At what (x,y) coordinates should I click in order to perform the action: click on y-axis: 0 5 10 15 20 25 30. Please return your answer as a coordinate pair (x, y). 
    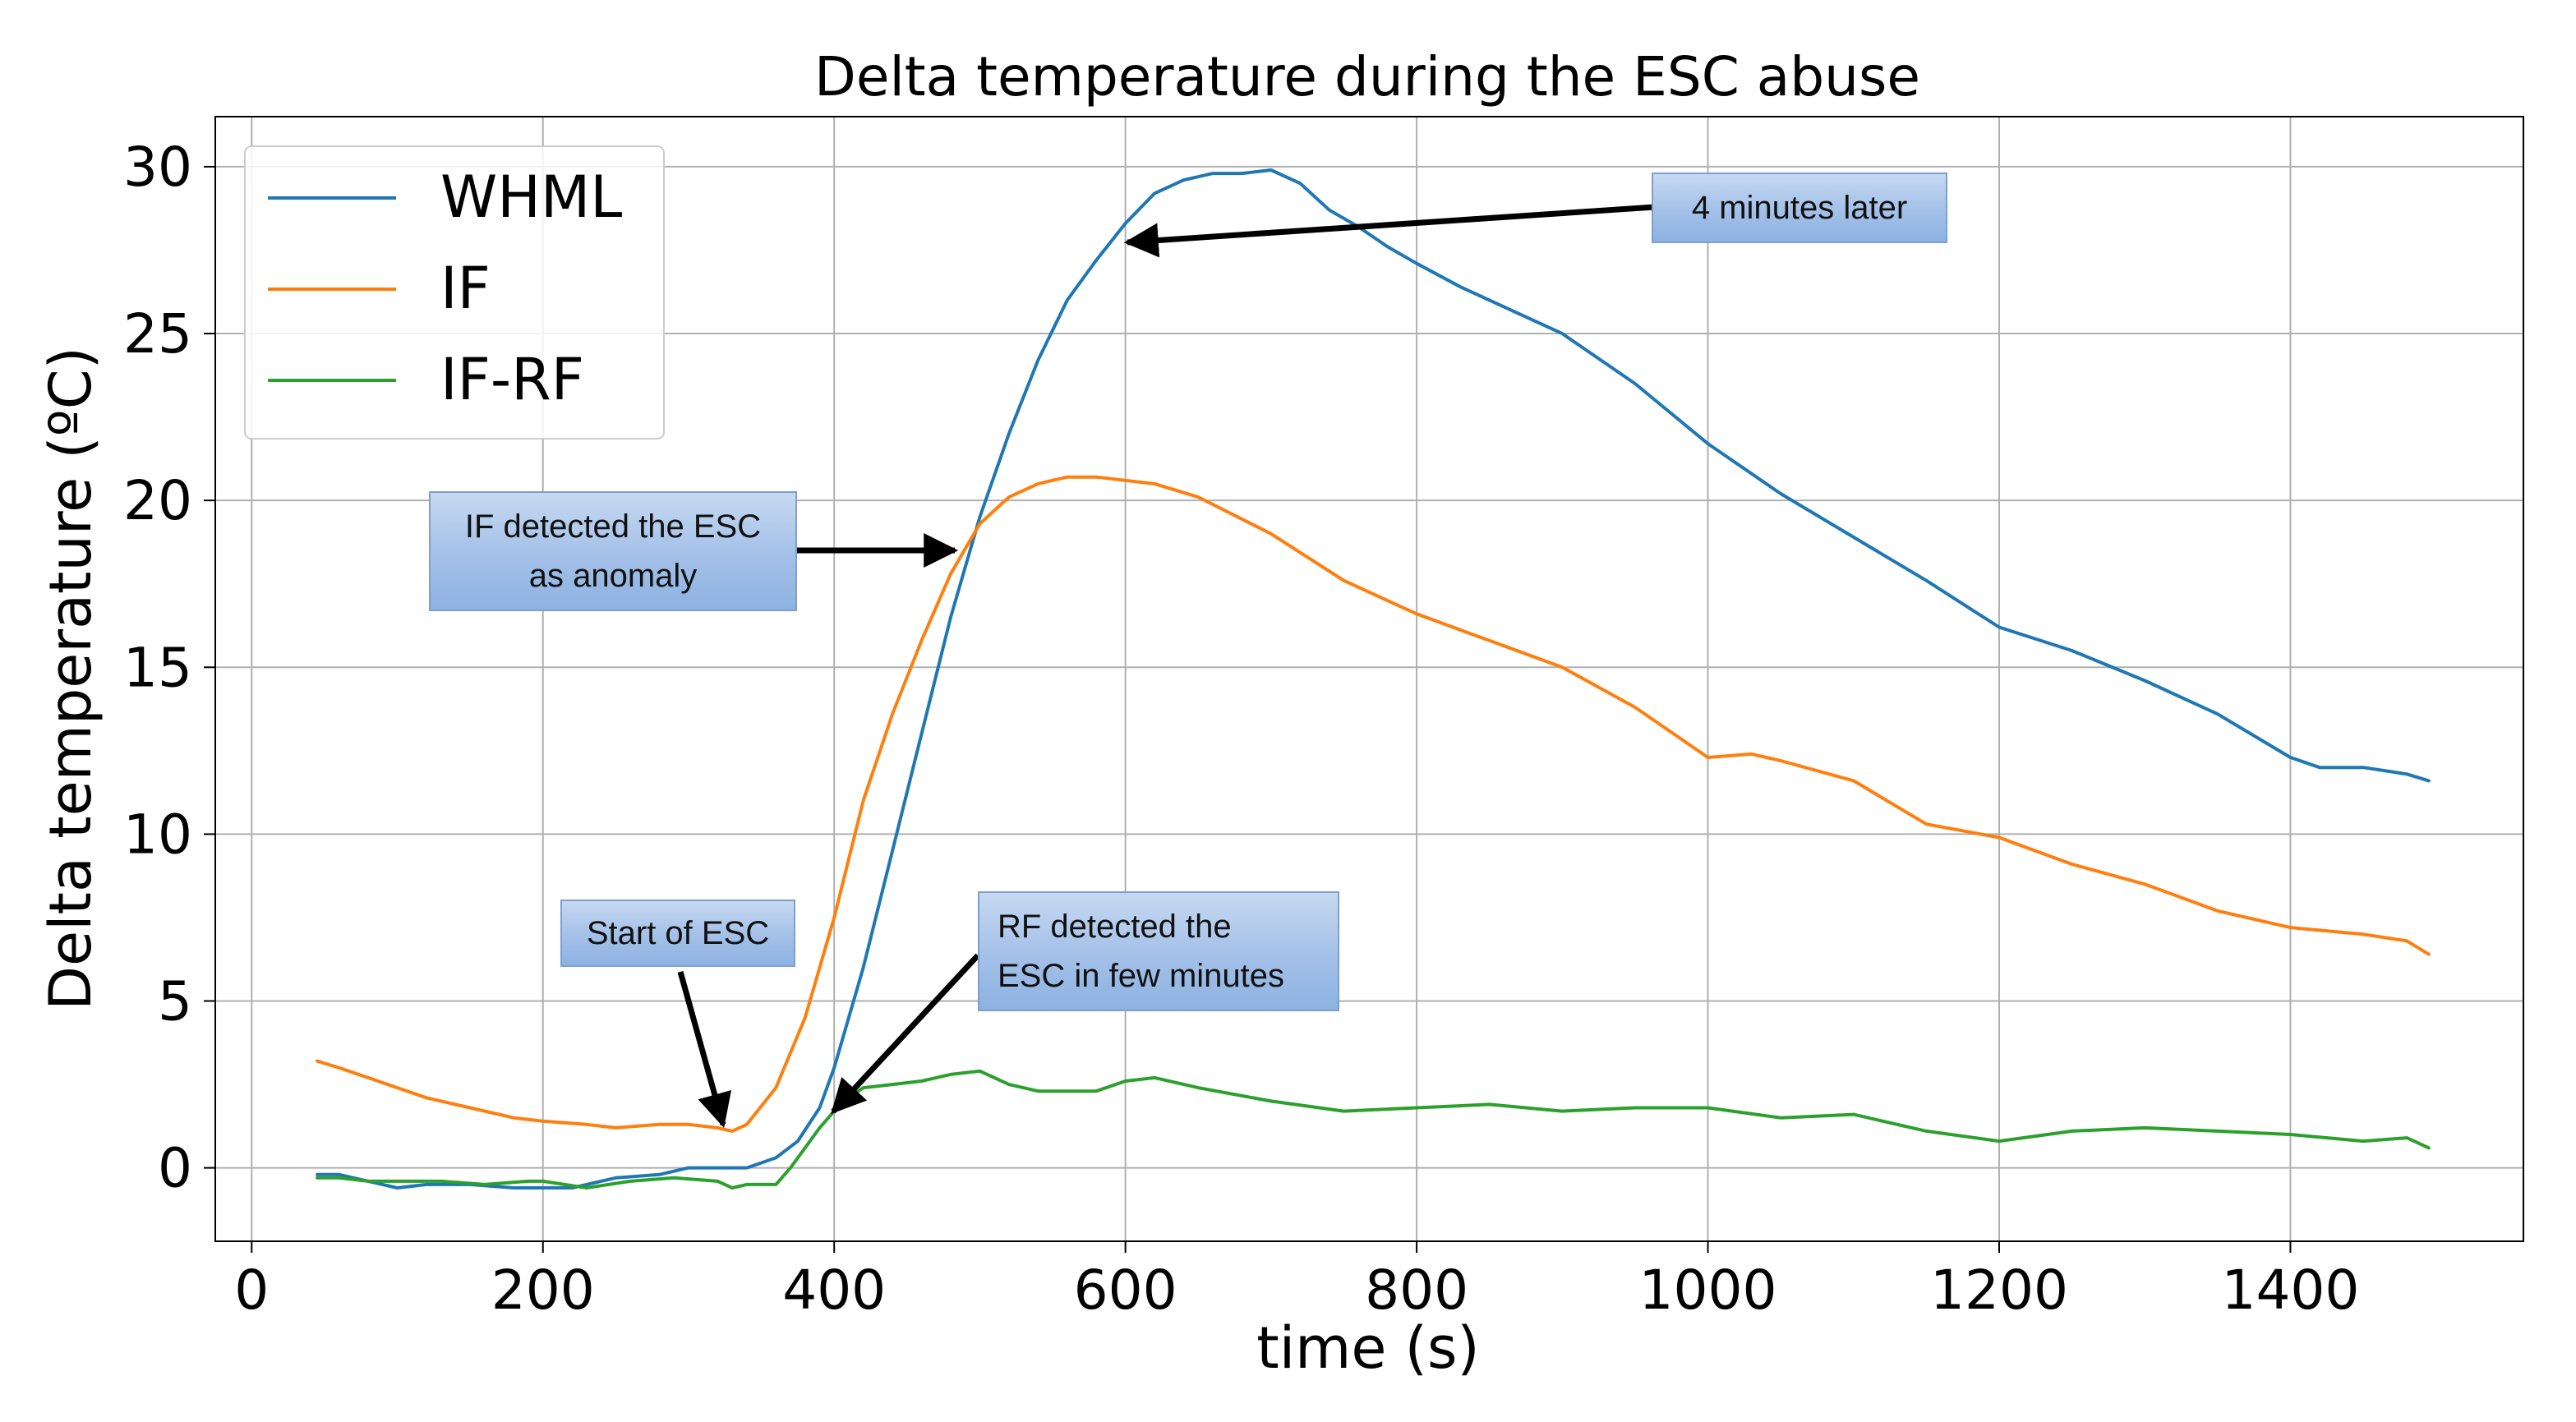
    Looking at the image, I should click on (169, 668).